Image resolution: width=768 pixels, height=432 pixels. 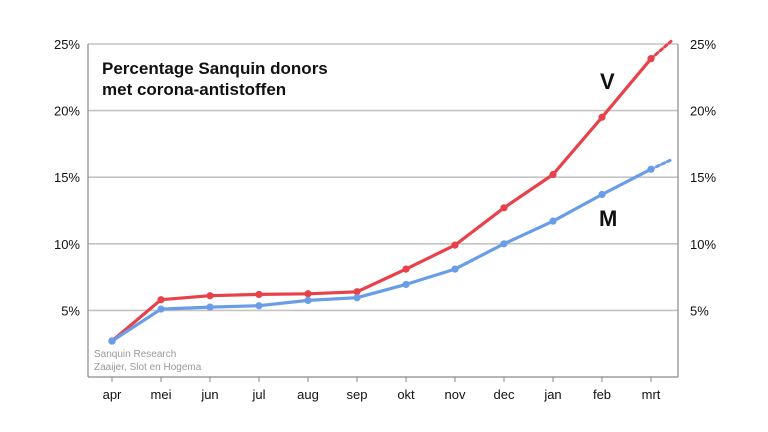 I want to click on x-tick-label: nov, so click(x=455, y=394).